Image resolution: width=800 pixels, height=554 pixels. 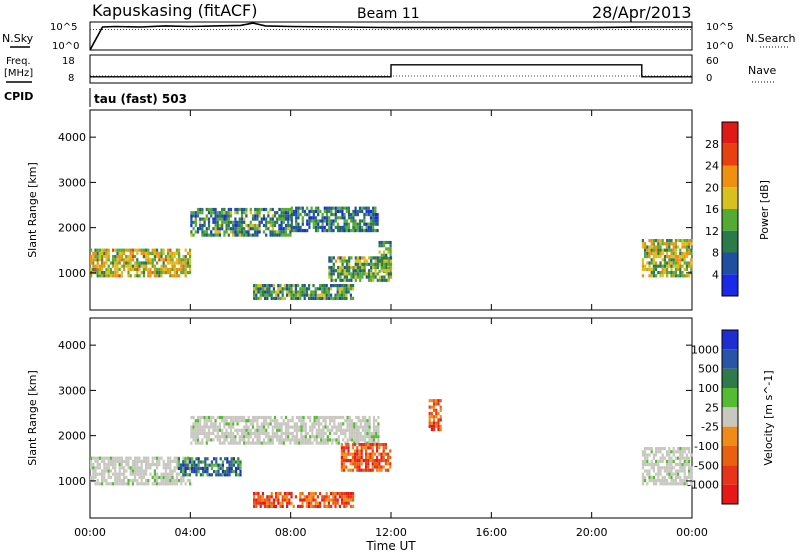 I want to click on colorbar-tick-label: 500, so click(x=708, y=369).